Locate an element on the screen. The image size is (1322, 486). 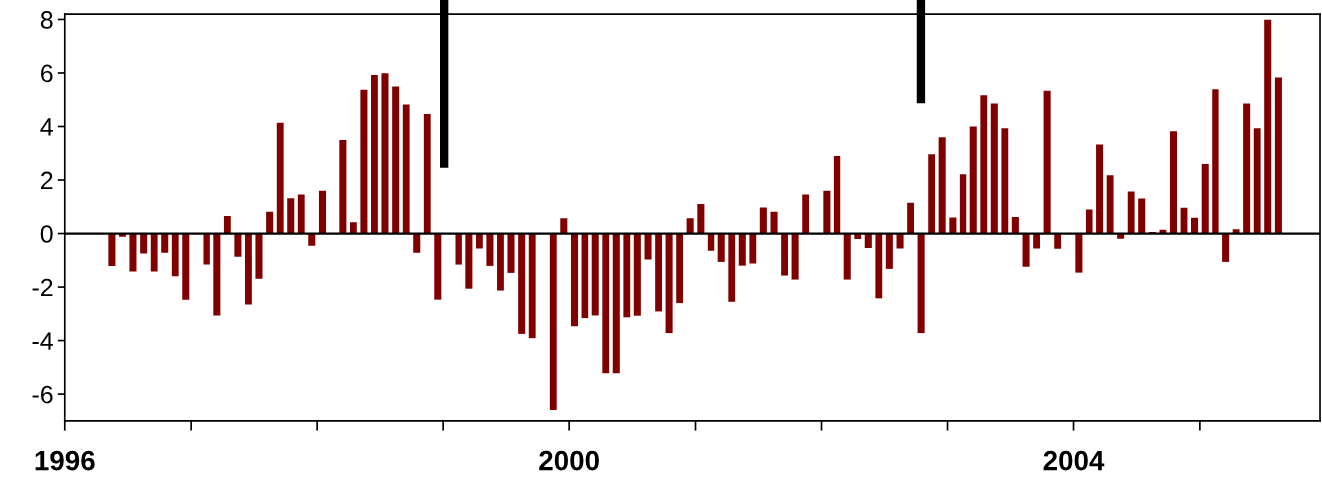
y-tick-label: 6 is located at coordinates (47, 73).